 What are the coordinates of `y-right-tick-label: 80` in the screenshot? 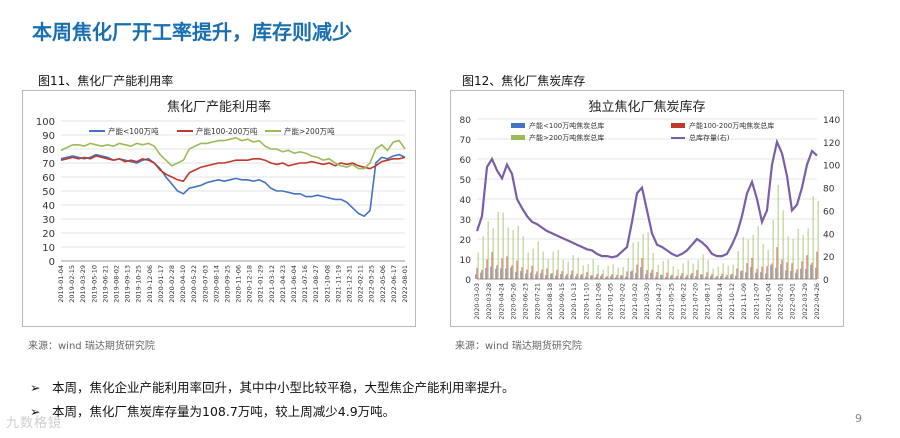 It's located at (829, 190).